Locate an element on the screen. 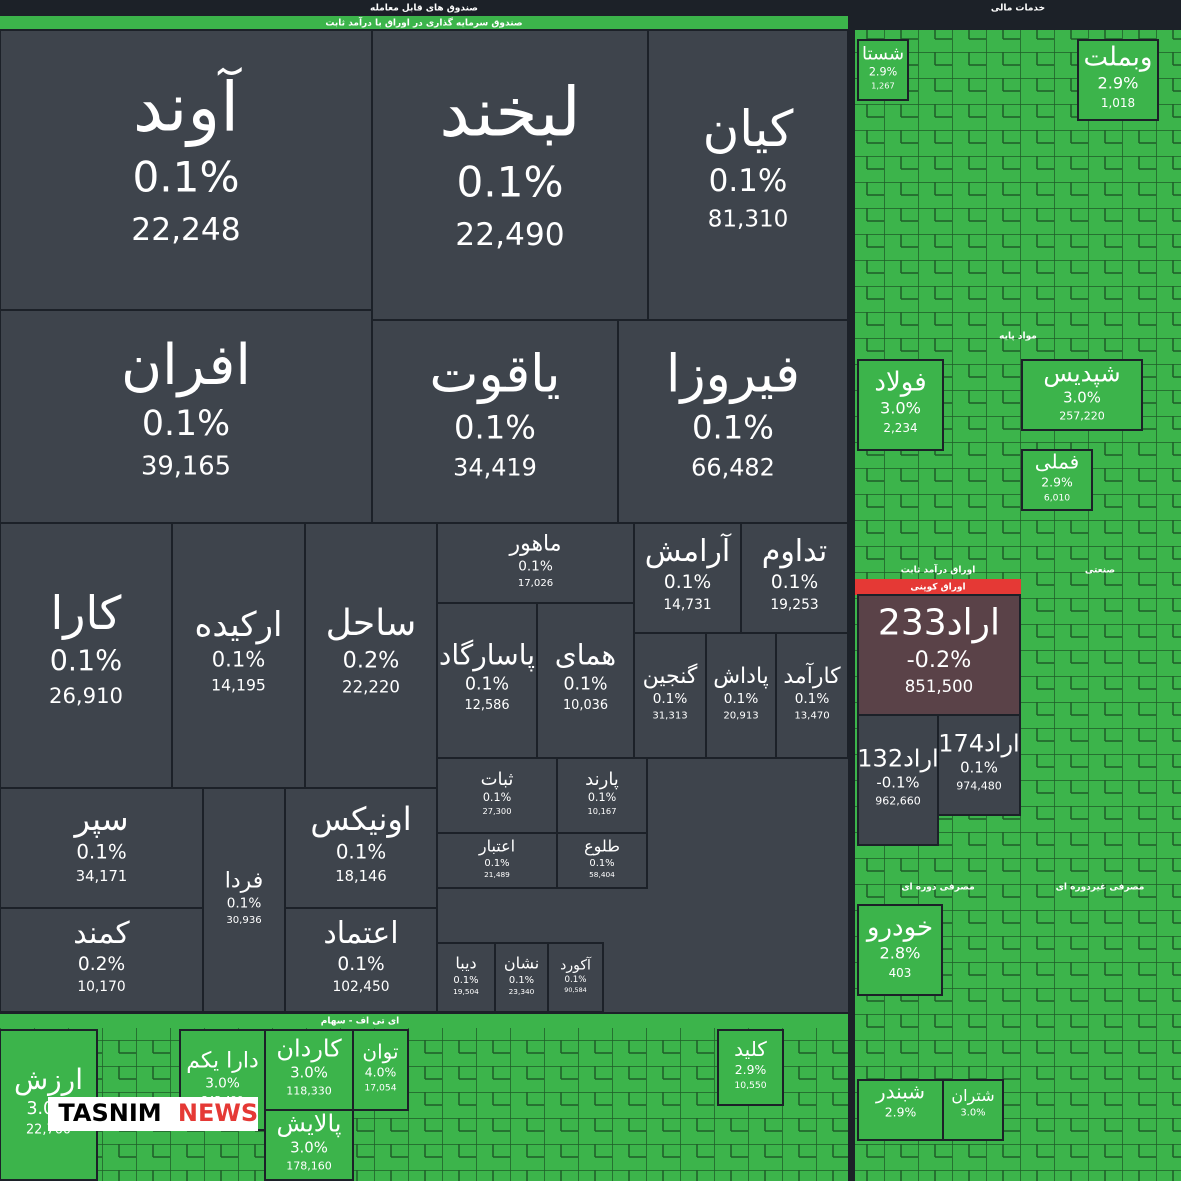  section-header: اوراق درآمد ثابت is located at coordinates (938, 570).